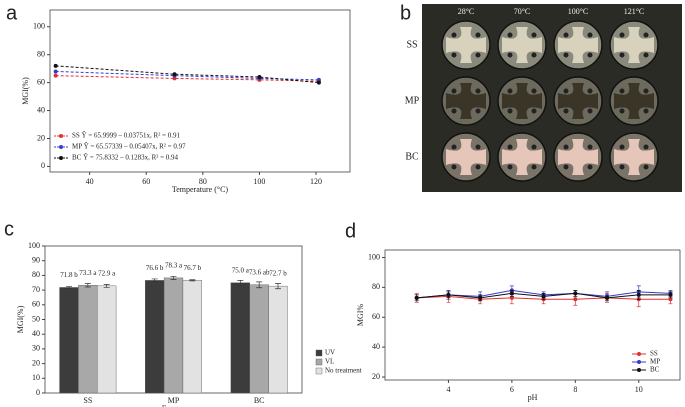 The width and height of the screenshot is (685, 407). What do you see at coordinates (634, 11) in the screenshot?
I see `column-label: 121°C` at bounding box center [634, 11].